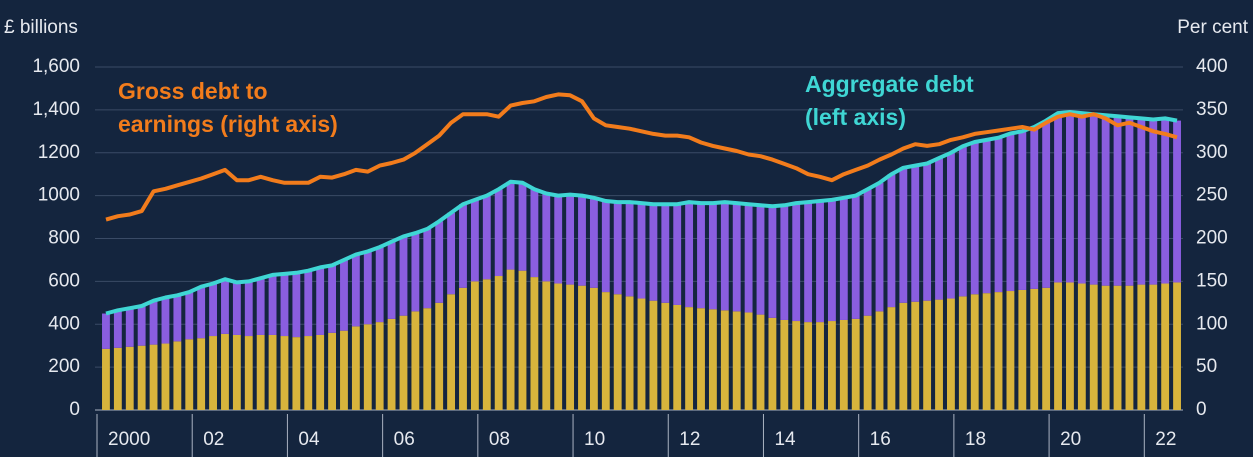 The width and height of the screenshot is (1253, 457). Describe the element at coordinates (785, 439) in the screenshot. I see `x-tick-label: 14` at that location.